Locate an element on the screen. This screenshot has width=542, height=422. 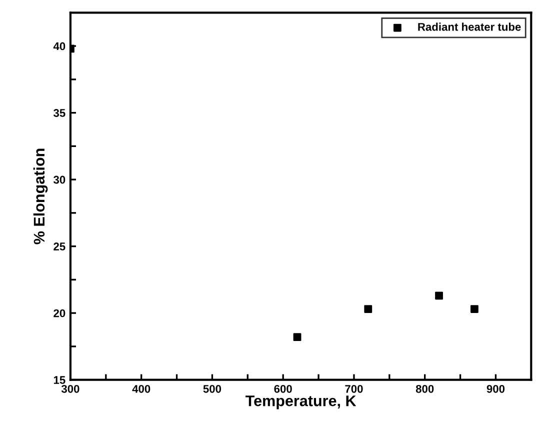
y-tick-label: 35 is located at coordinates (59, 113).